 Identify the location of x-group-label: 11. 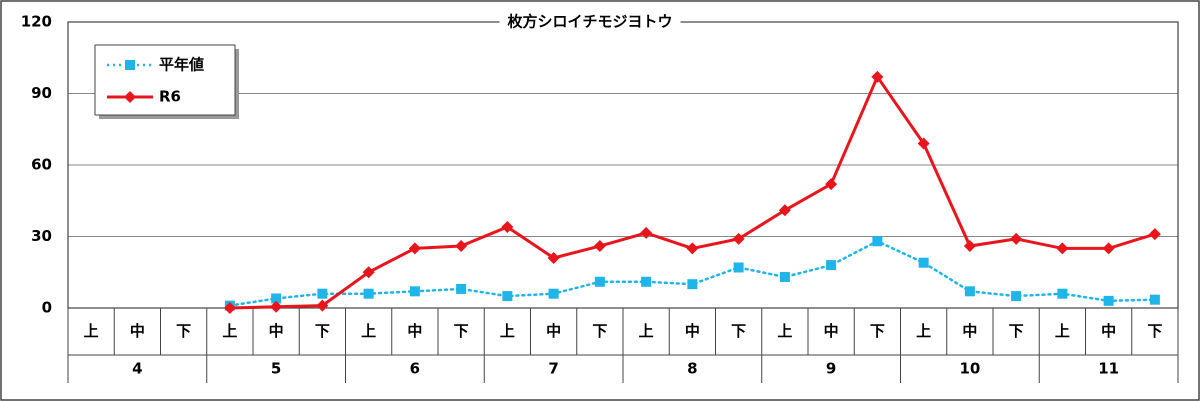
(1108, 369).